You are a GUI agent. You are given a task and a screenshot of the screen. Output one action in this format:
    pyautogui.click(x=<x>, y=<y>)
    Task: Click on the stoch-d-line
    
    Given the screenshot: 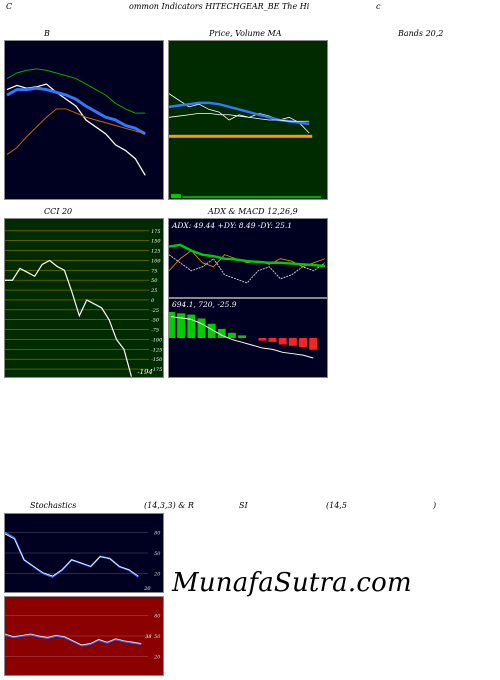 What is the action you would take?
    pyautogui.click(x=72, y=555)
    